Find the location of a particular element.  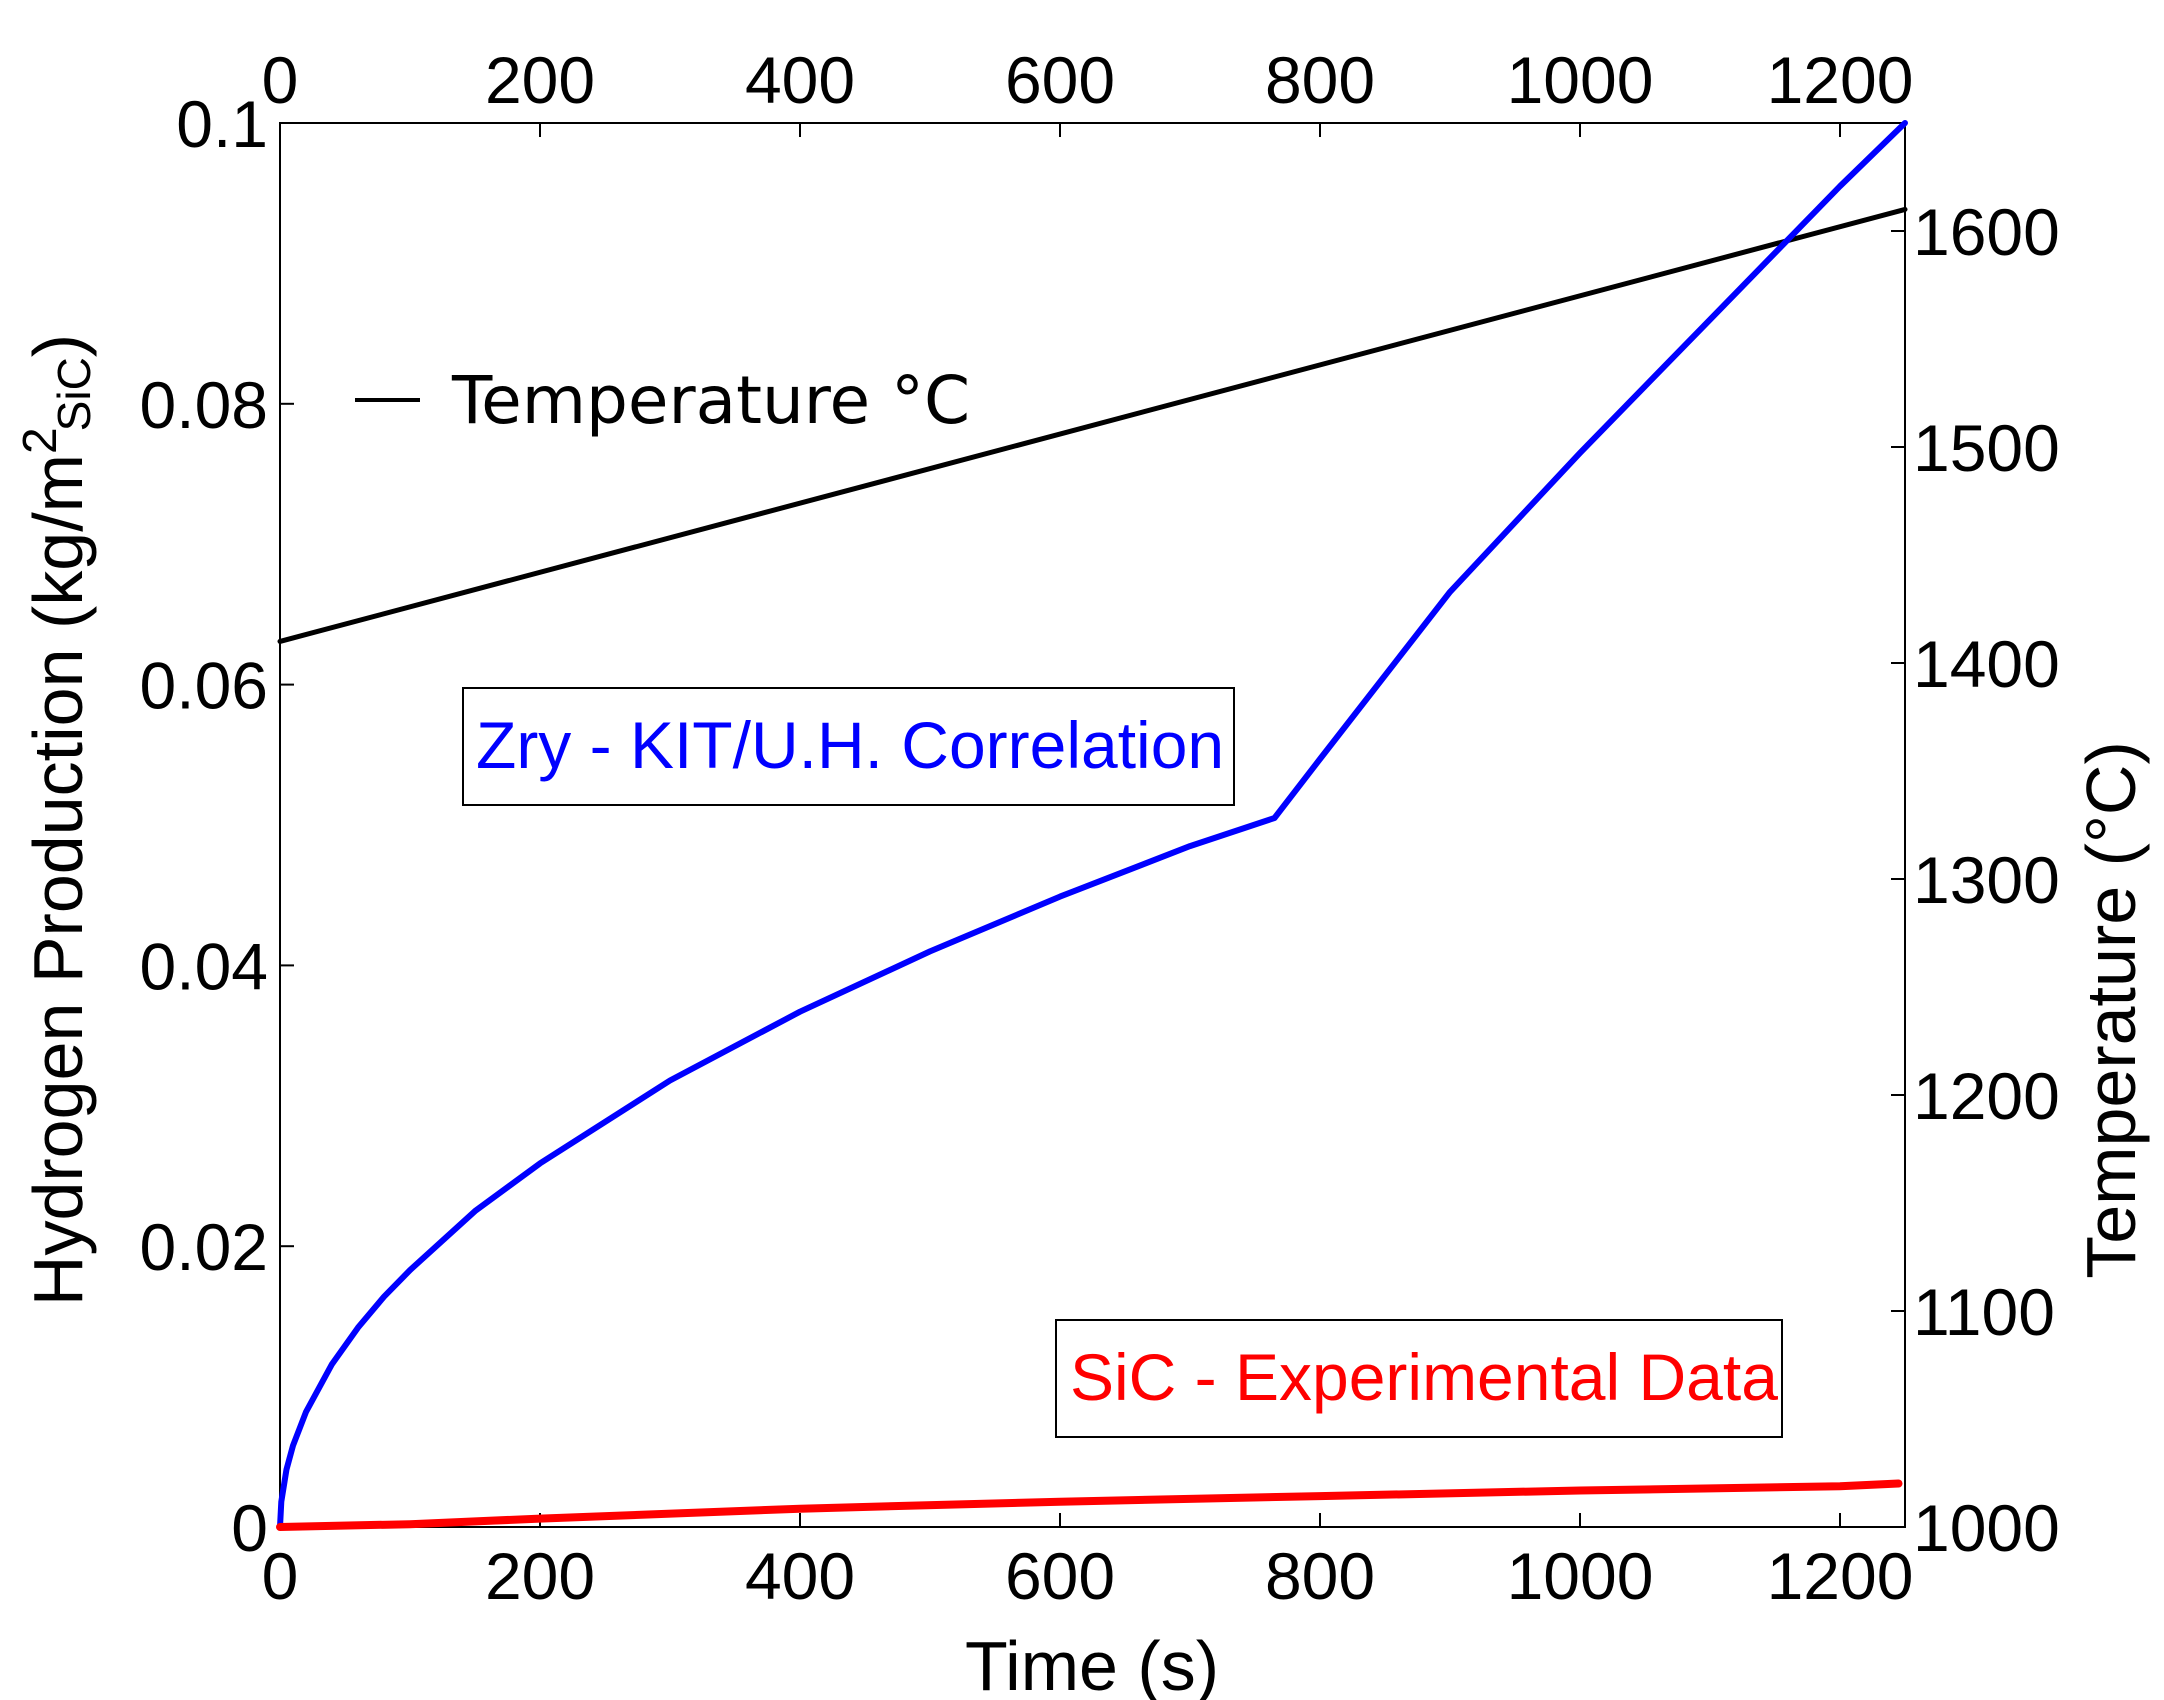

y-left-title-sub: SiC is located at coordinates (74, 394).